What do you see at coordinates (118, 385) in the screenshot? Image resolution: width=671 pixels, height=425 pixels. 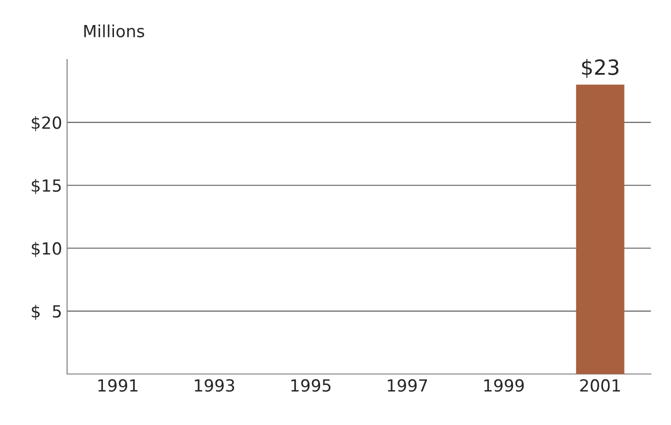 I see `x-tick-label: 1991` at bounding box center [118, 385].